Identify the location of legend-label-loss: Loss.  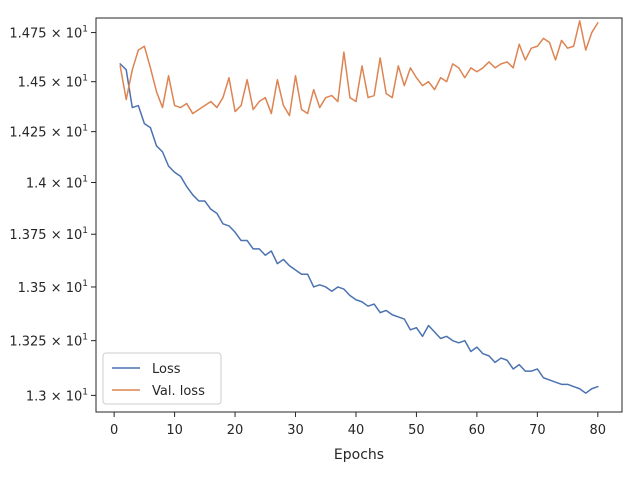
(166, 369).